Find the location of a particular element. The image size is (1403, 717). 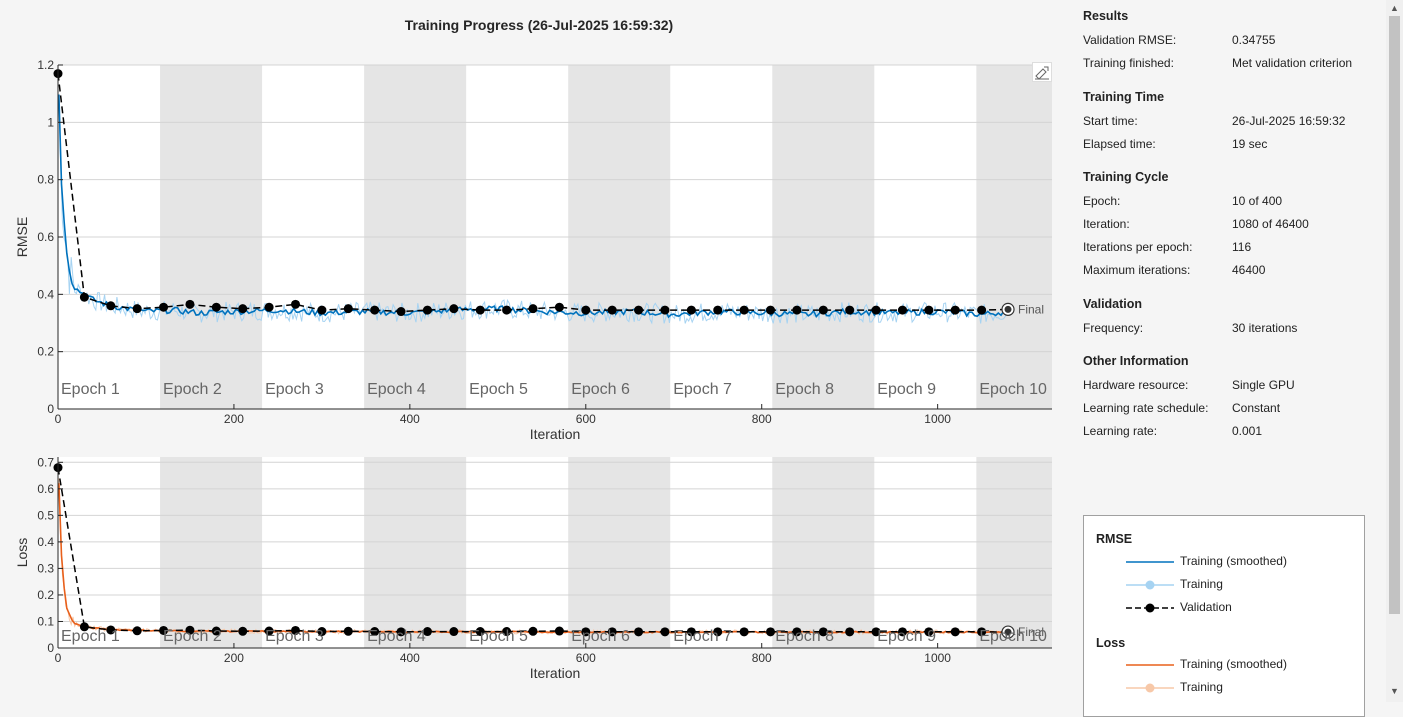

scroll-up-icon: ▲ is located at coordinates (1394, 8).